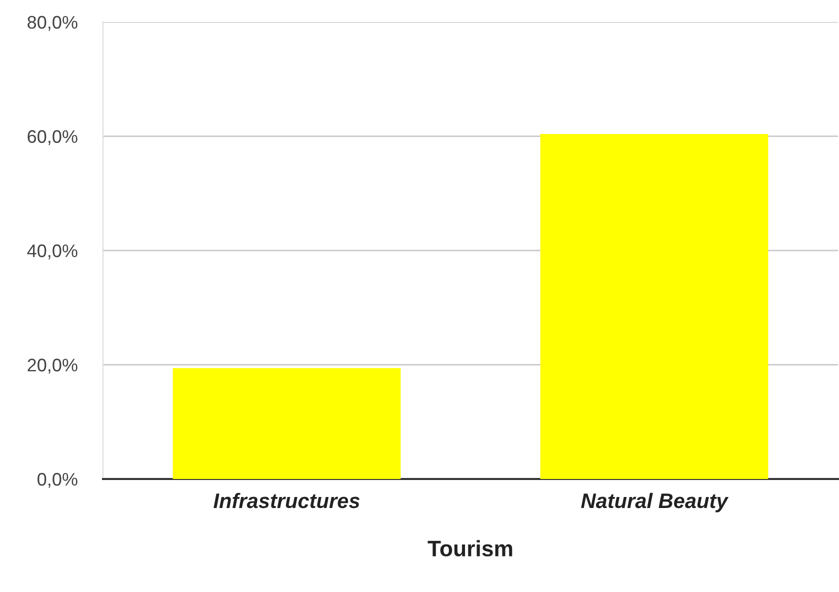 This screenshot has height=592, width=839. Describe the element at coordinates (287, 500) in the screenshot. I see `x-tick-label: Infrastructures` at that location.